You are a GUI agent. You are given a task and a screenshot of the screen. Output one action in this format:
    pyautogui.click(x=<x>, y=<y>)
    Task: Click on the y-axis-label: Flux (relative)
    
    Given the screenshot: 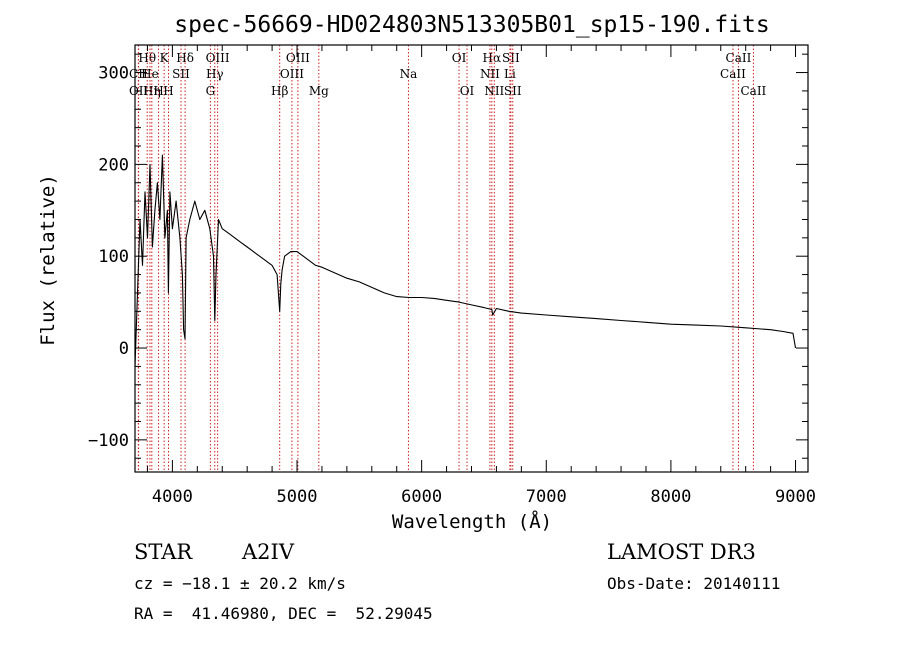 What is the action you would take?
    pyautogui.click(x=48, y=260)
    